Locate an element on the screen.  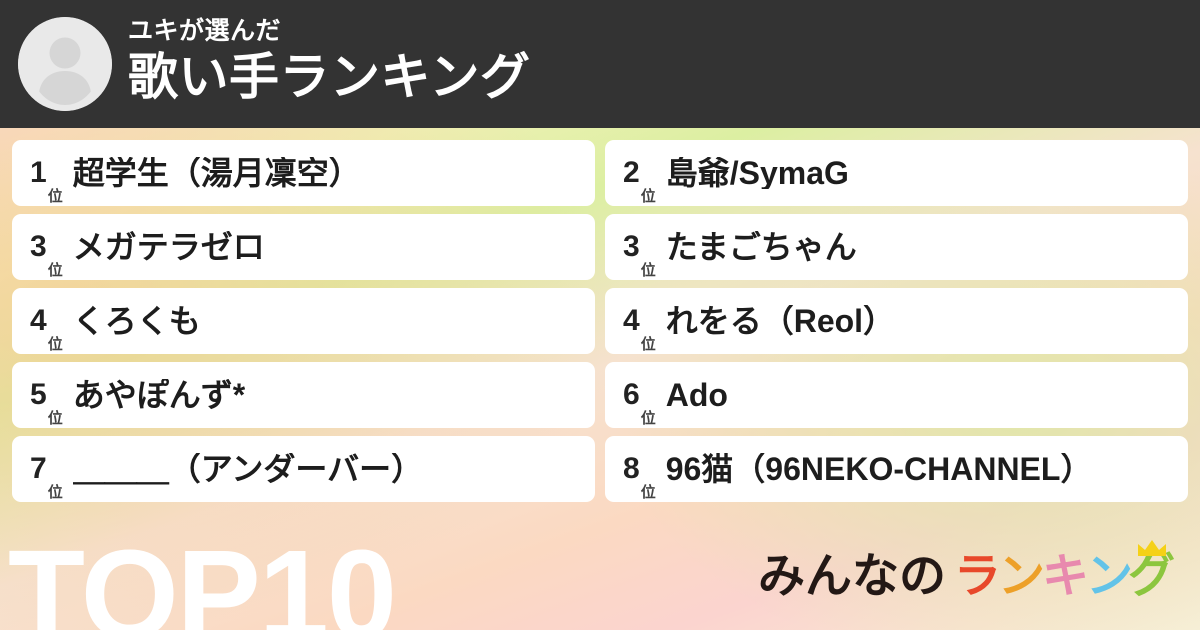
list-item: 2 位 島爺/SymaG is located at coordinates (896, 173).